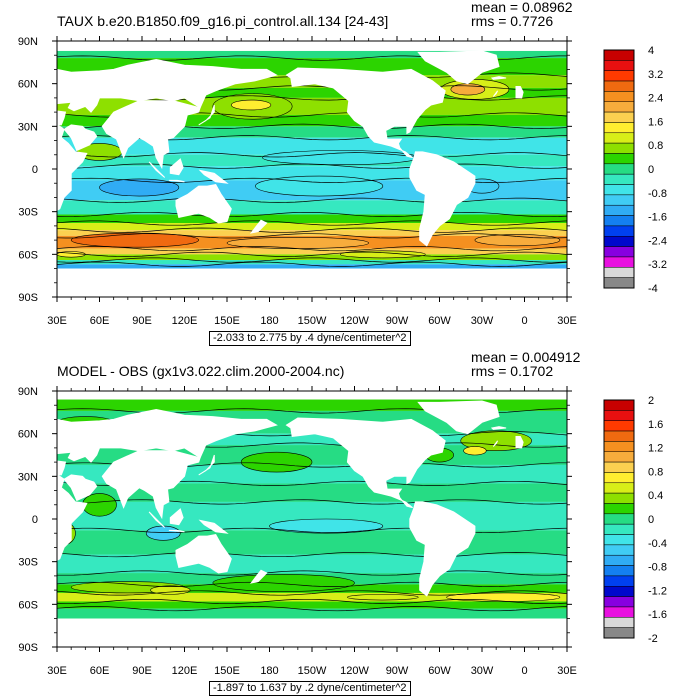 This screenshot has width=700, height=700. I want to click on x-tick-label: 120E, so click(185, 321).